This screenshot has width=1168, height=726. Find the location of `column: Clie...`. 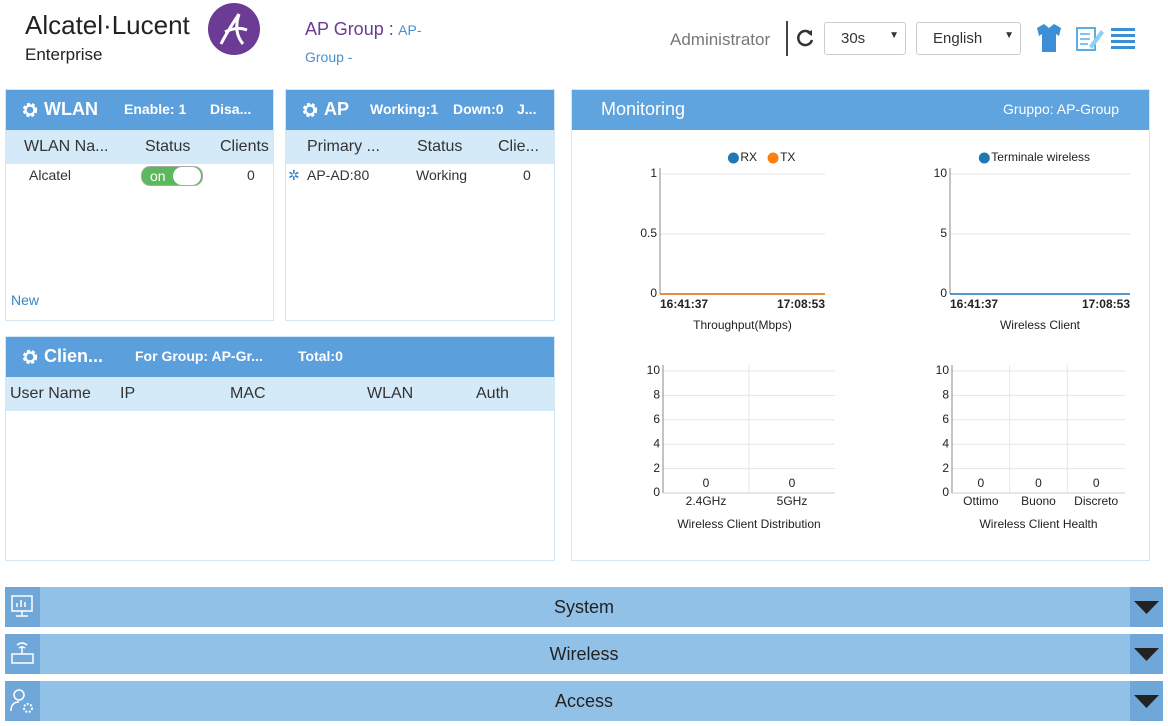

column: Clie... is located at coordinates (518, 146).